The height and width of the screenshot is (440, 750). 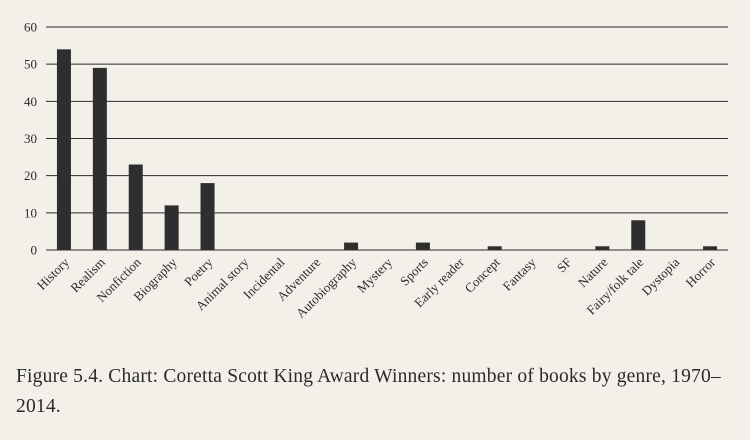 What do you see at coordinates (34, 250) in the screenshot?
I see `y-tick-label: 0` at bounding box center [34, 250].